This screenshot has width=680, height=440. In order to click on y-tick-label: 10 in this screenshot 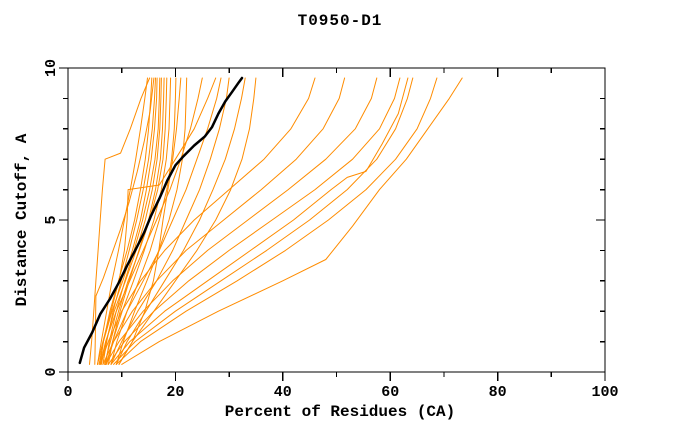, I will do `click(51, 68)`.